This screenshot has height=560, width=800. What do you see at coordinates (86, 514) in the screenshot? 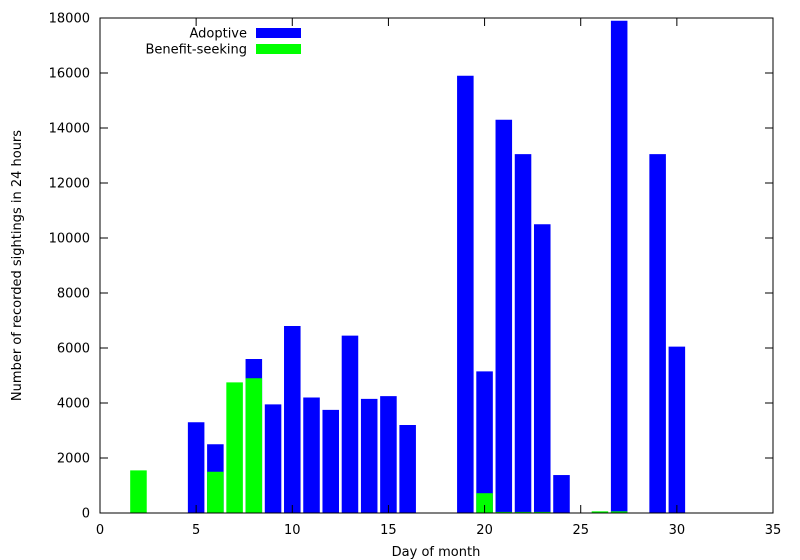
I see `y-tick-label: 0` at bounding box center [86, 514].